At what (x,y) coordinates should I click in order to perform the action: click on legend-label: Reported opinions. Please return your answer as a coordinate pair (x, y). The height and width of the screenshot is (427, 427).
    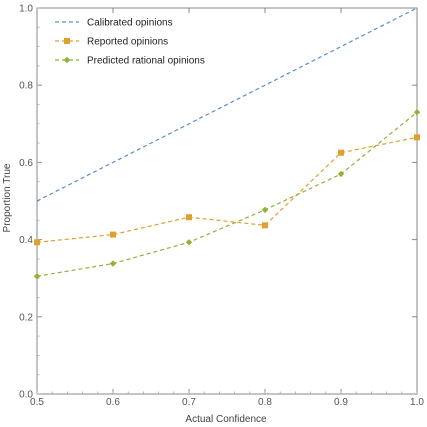
    Looking at the image, I should click on (127, 42).